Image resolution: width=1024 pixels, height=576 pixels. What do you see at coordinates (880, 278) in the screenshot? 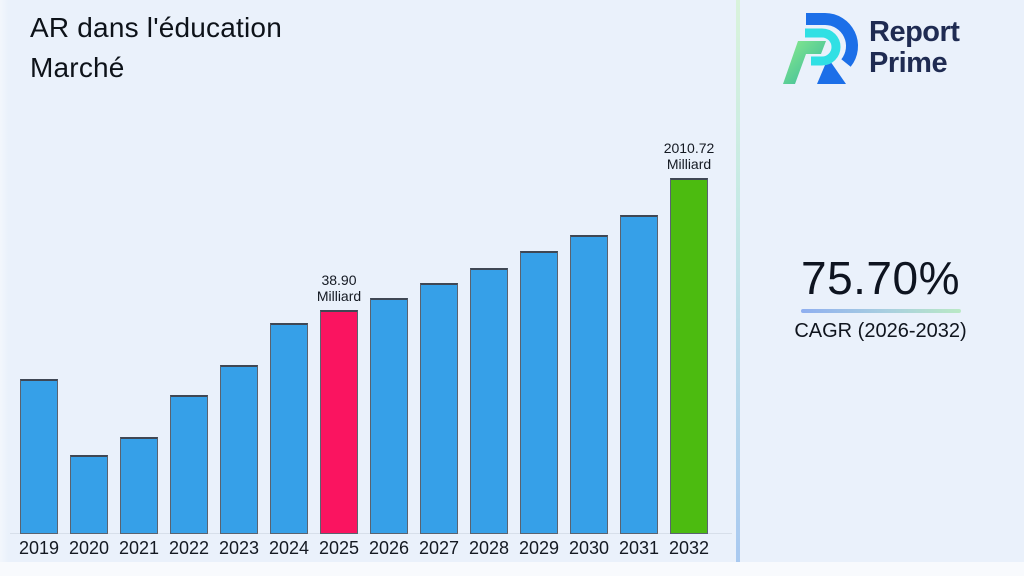
I see `cagr-value: 75.70%` at bounding box center [880, 278].